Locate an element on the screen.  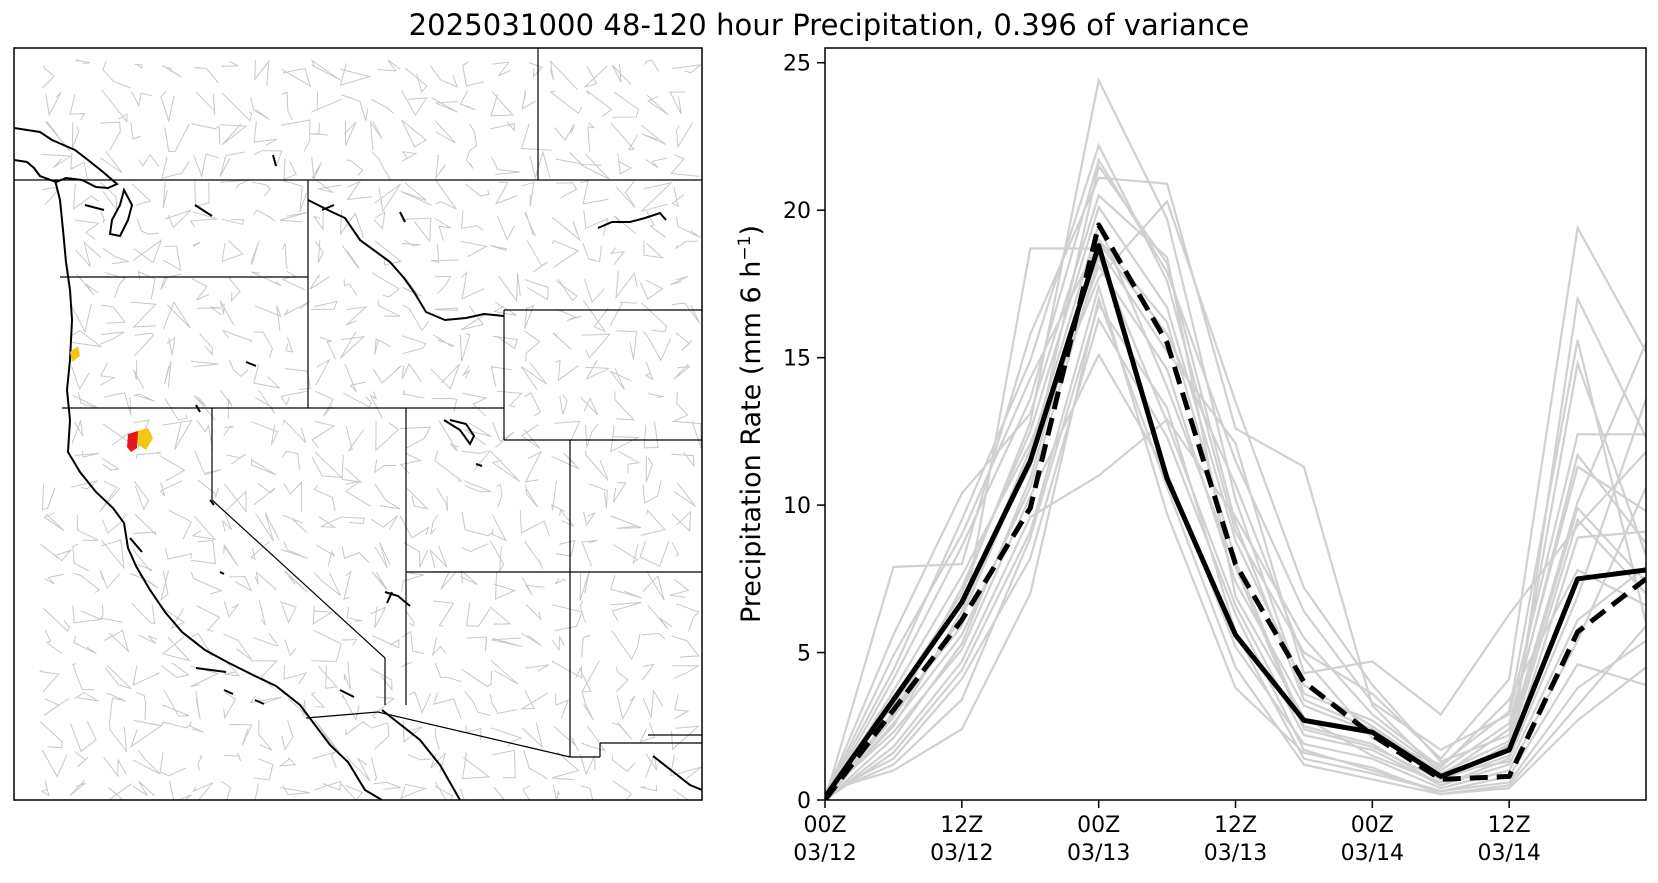
y-tick-label: 10 is located at coordinates (797, 506).